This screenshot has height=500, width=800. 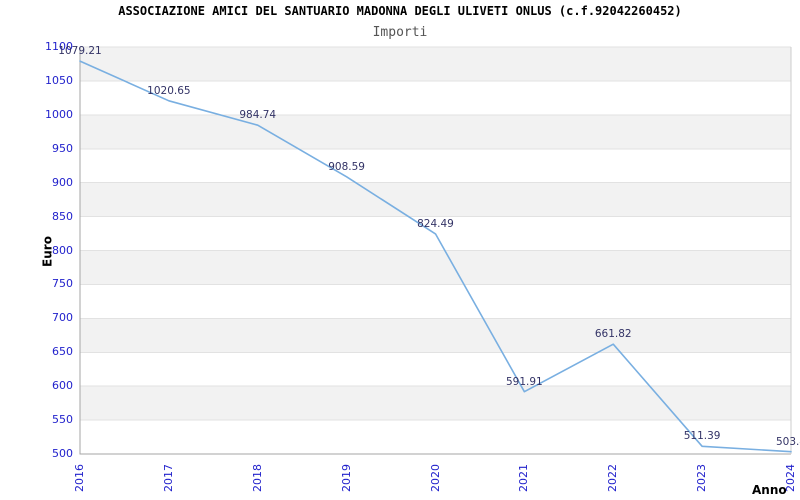 I want to click on x-axis-tick-label: 2023, so click(x=702, y=478).